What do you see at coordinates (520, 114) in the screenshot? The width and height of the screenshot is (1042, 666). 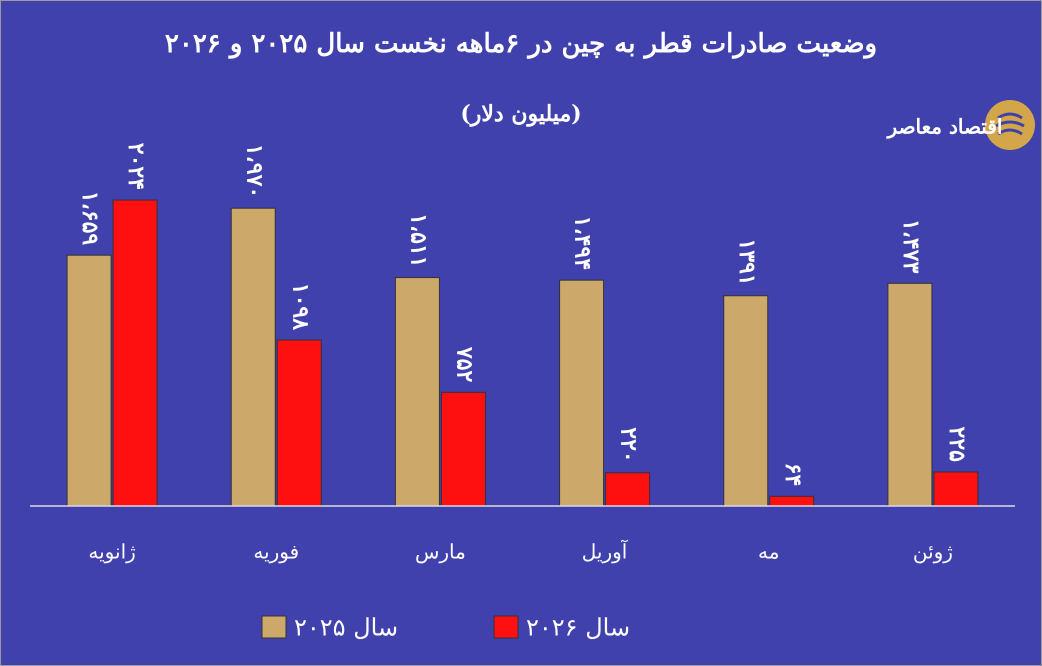 I see `chart-subtitle: (میلیون دلار)` at bounding box center [520, 114].